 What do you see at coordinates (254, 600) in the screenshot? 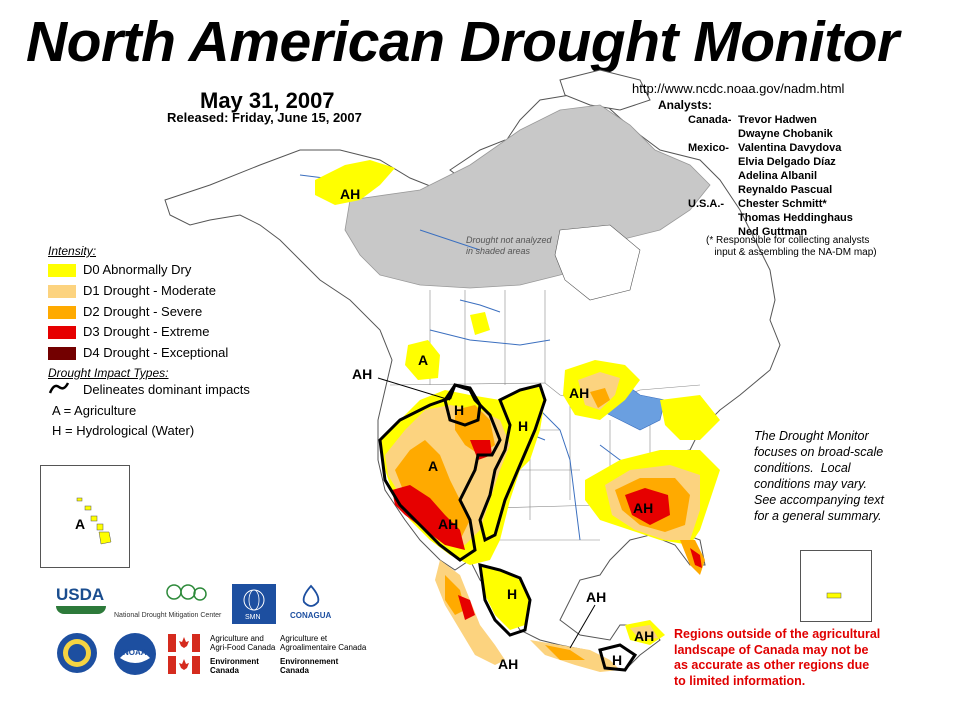
I see `globe-icon` at bounding box center [254, 600].